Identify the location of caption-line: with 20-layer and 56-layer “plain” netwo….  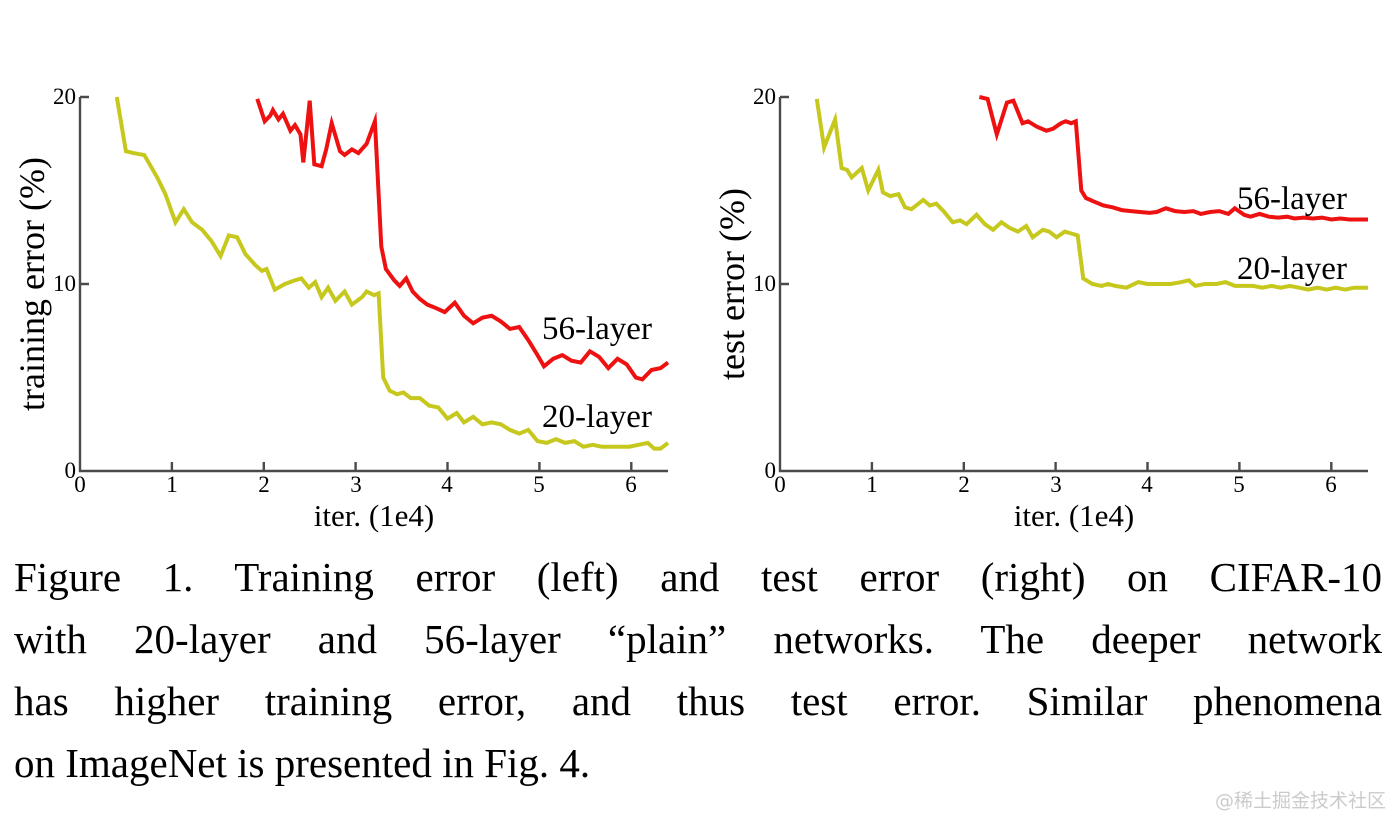
(698, 639).